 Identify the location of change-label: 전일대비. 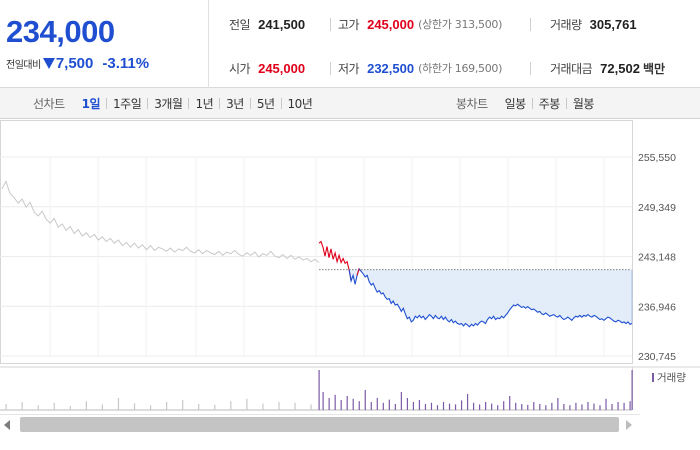
(23, 65).